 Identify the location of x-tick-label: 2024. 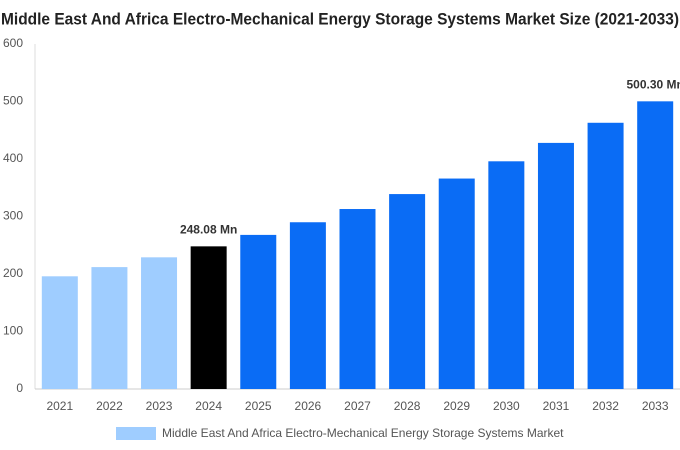
(208, 406).